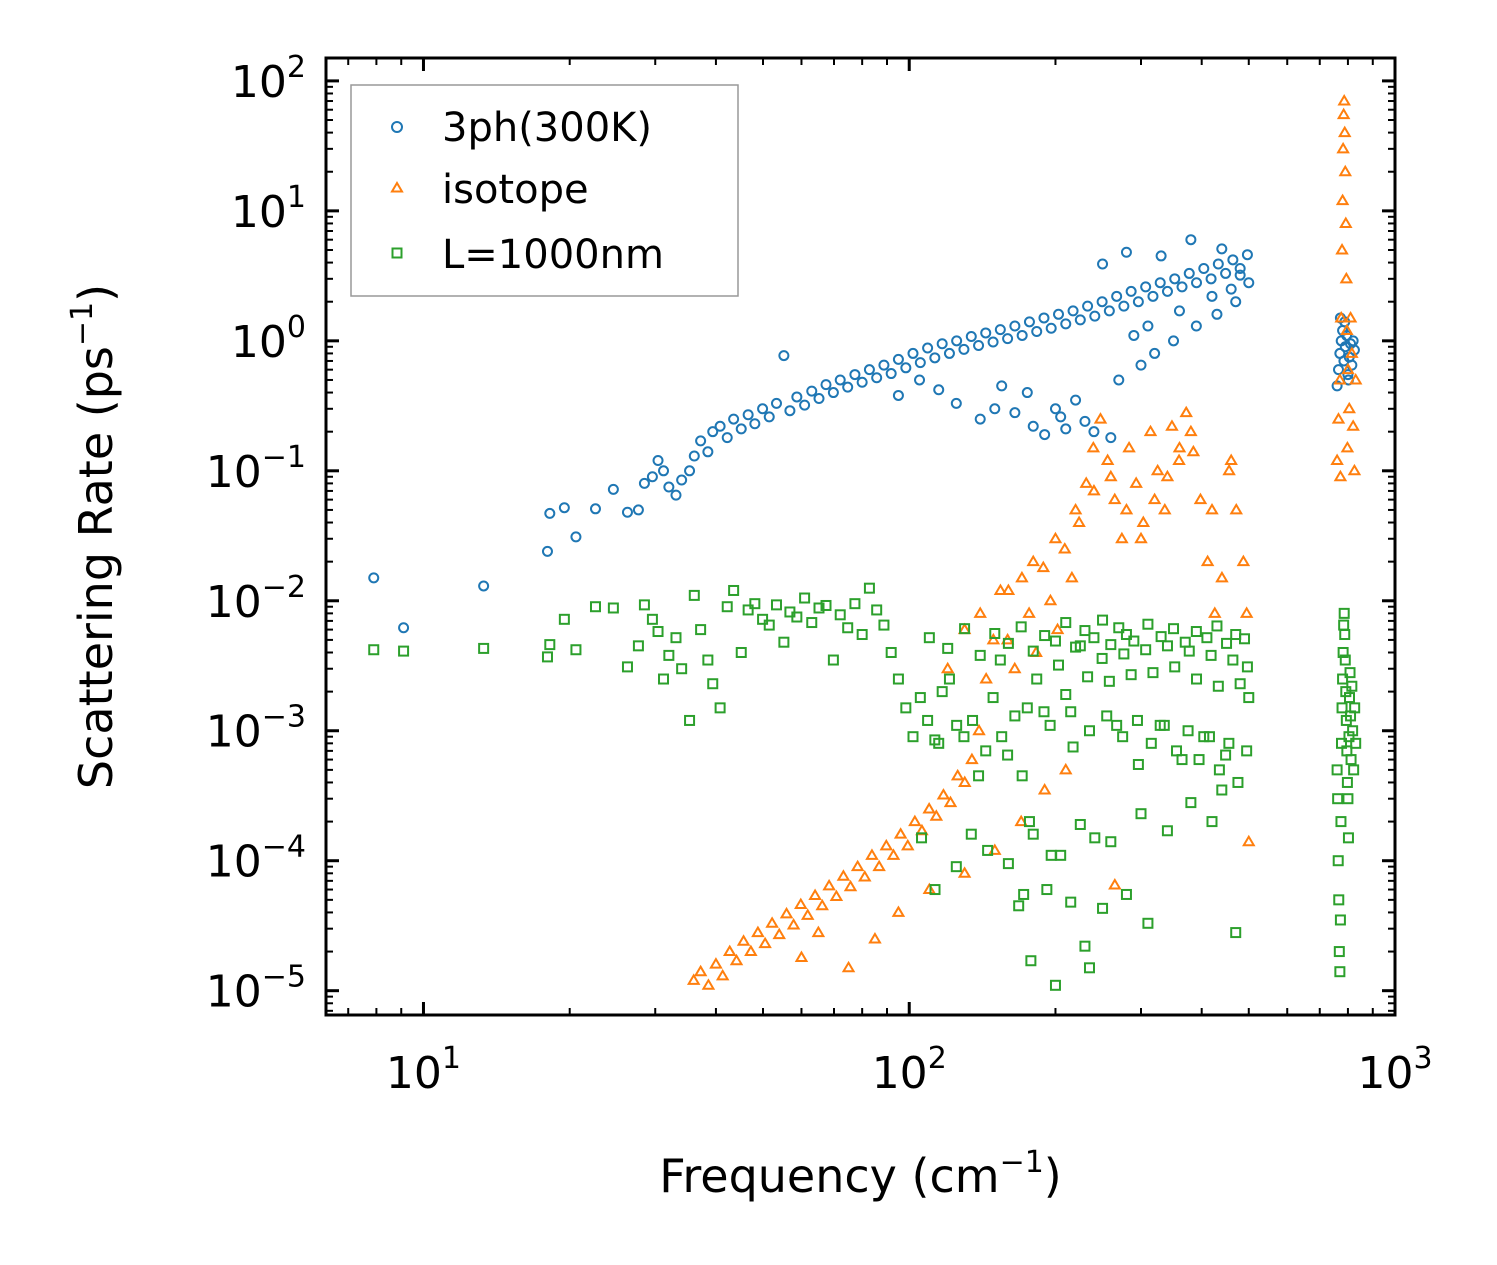 This screenshot has width=1497, height=1265. I want to click on legend-marker-square, so click(397, 253).